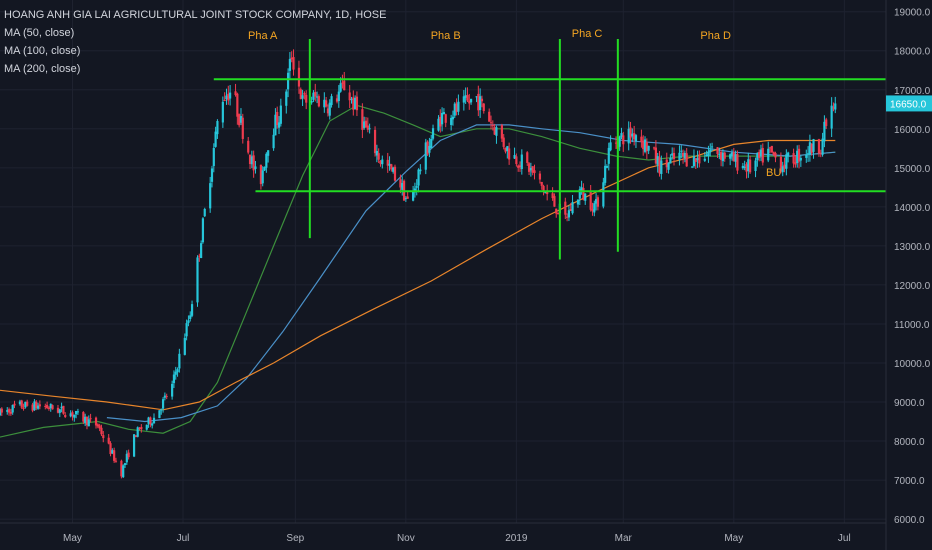 This screenshot has width=932, height=550. What do you see at coordinates (446, 36) in the screenshot?
I see `phase-label: Pha B` at bounding box center [446, 36].